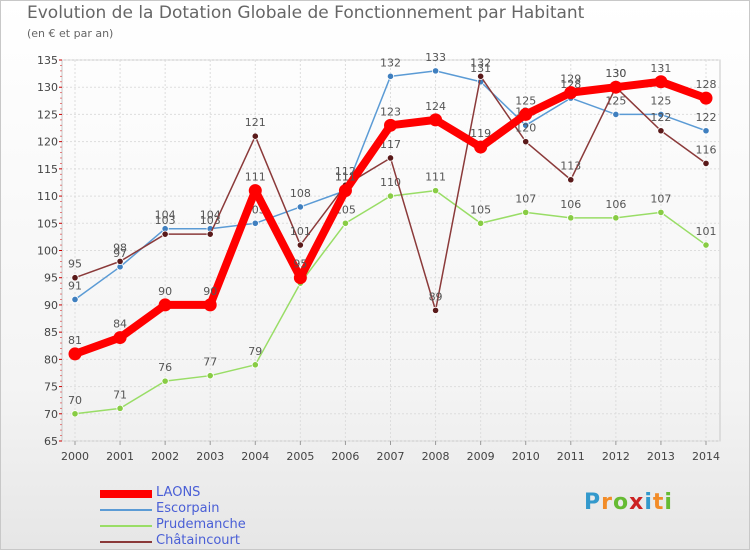  Describe the element at coordinates (628, 502) in the screenshot. I see `proxiti-logo: Proxiti` at that location.